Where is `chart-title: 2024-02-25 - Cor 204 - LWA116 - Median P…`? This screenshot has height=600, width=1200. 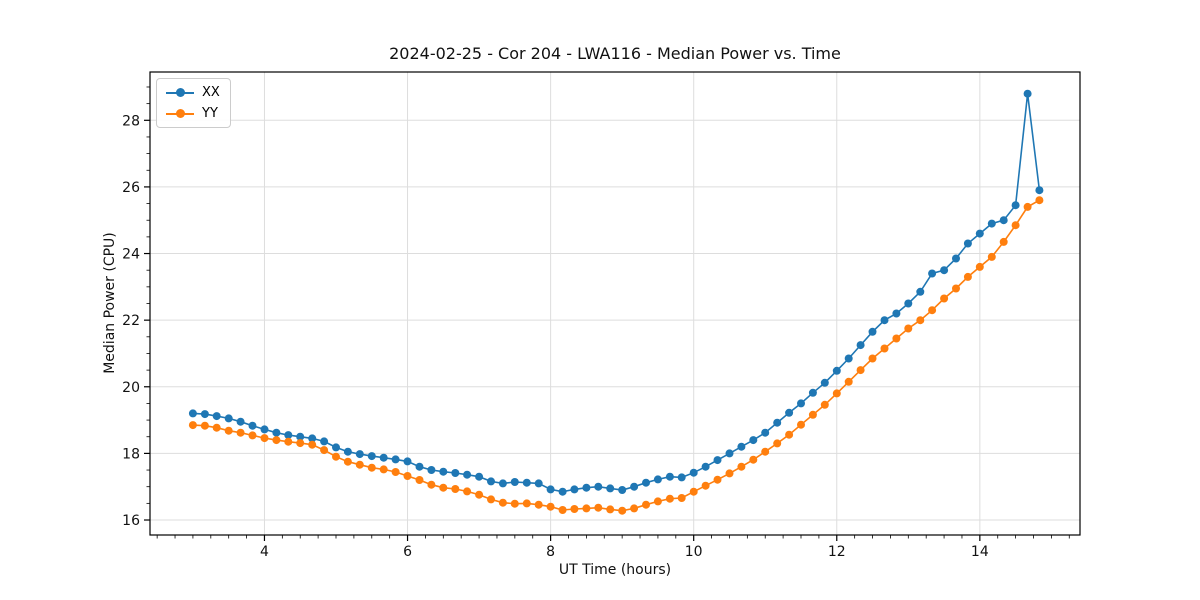 chart-title: 2024-02-25 - Cor 204 - LWA116 - Median P… is located at coordinates (615, 53).